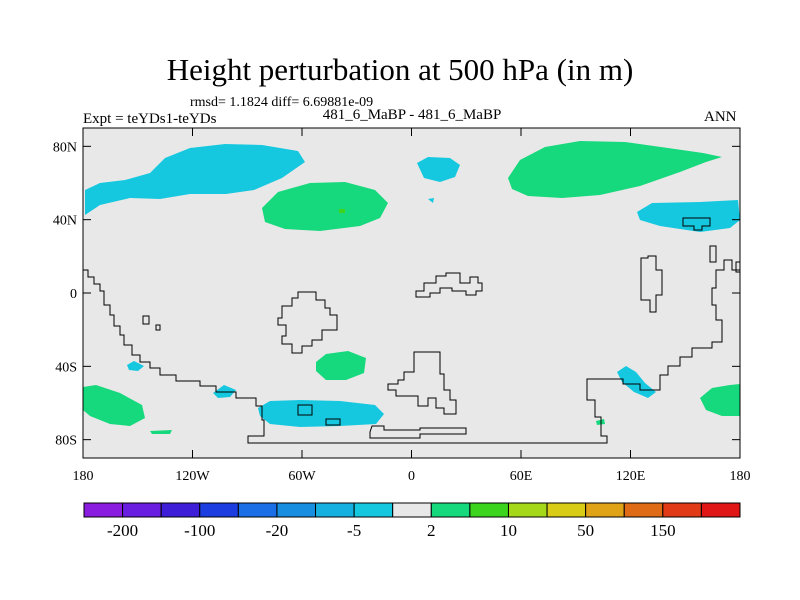 The image size is (800, 600). Describe the element at coordinates (412, 521) in the screenshot. I see `colorbar: -200 -100 -20 -5 2 10 50 150` at that location.